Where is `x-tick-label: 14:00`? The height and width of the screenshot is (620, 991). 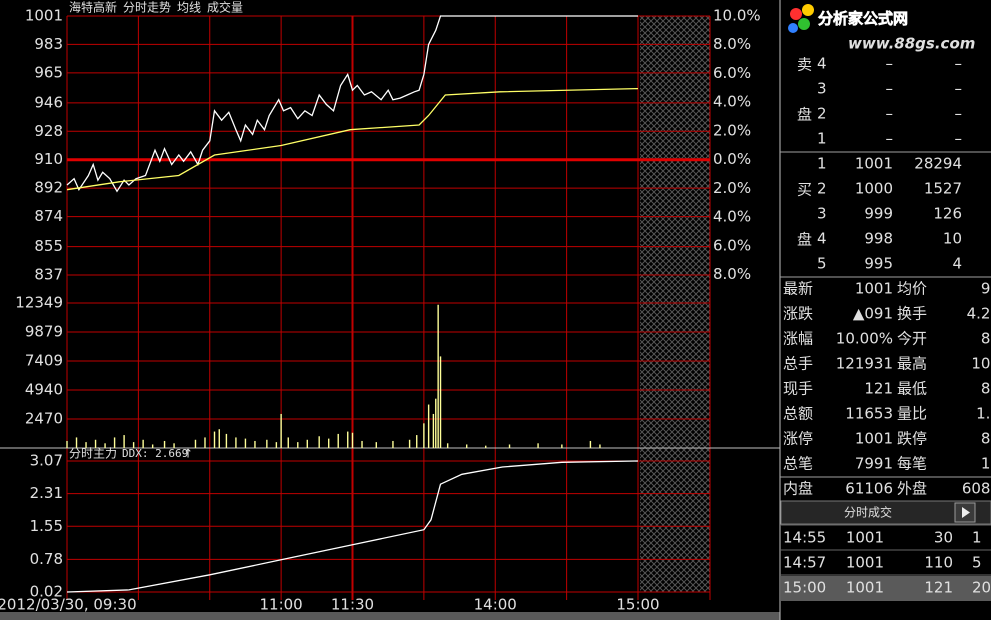 x-tick-label: 14:00 is located at coordinates (495, 605).